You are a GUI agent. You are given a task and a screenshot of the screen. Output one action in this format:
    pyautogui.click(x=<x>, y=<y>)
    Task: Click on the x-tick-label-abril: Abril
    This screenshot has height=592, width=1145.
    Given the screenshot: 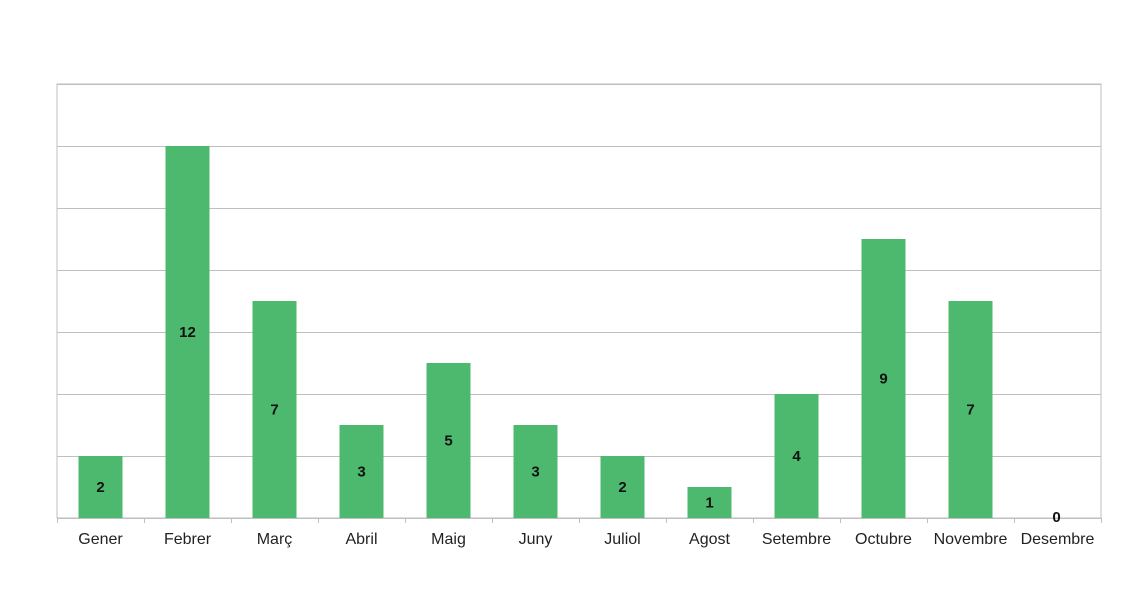 What is the action you would take?
    pyautogui.click(x=361, y=539)
    